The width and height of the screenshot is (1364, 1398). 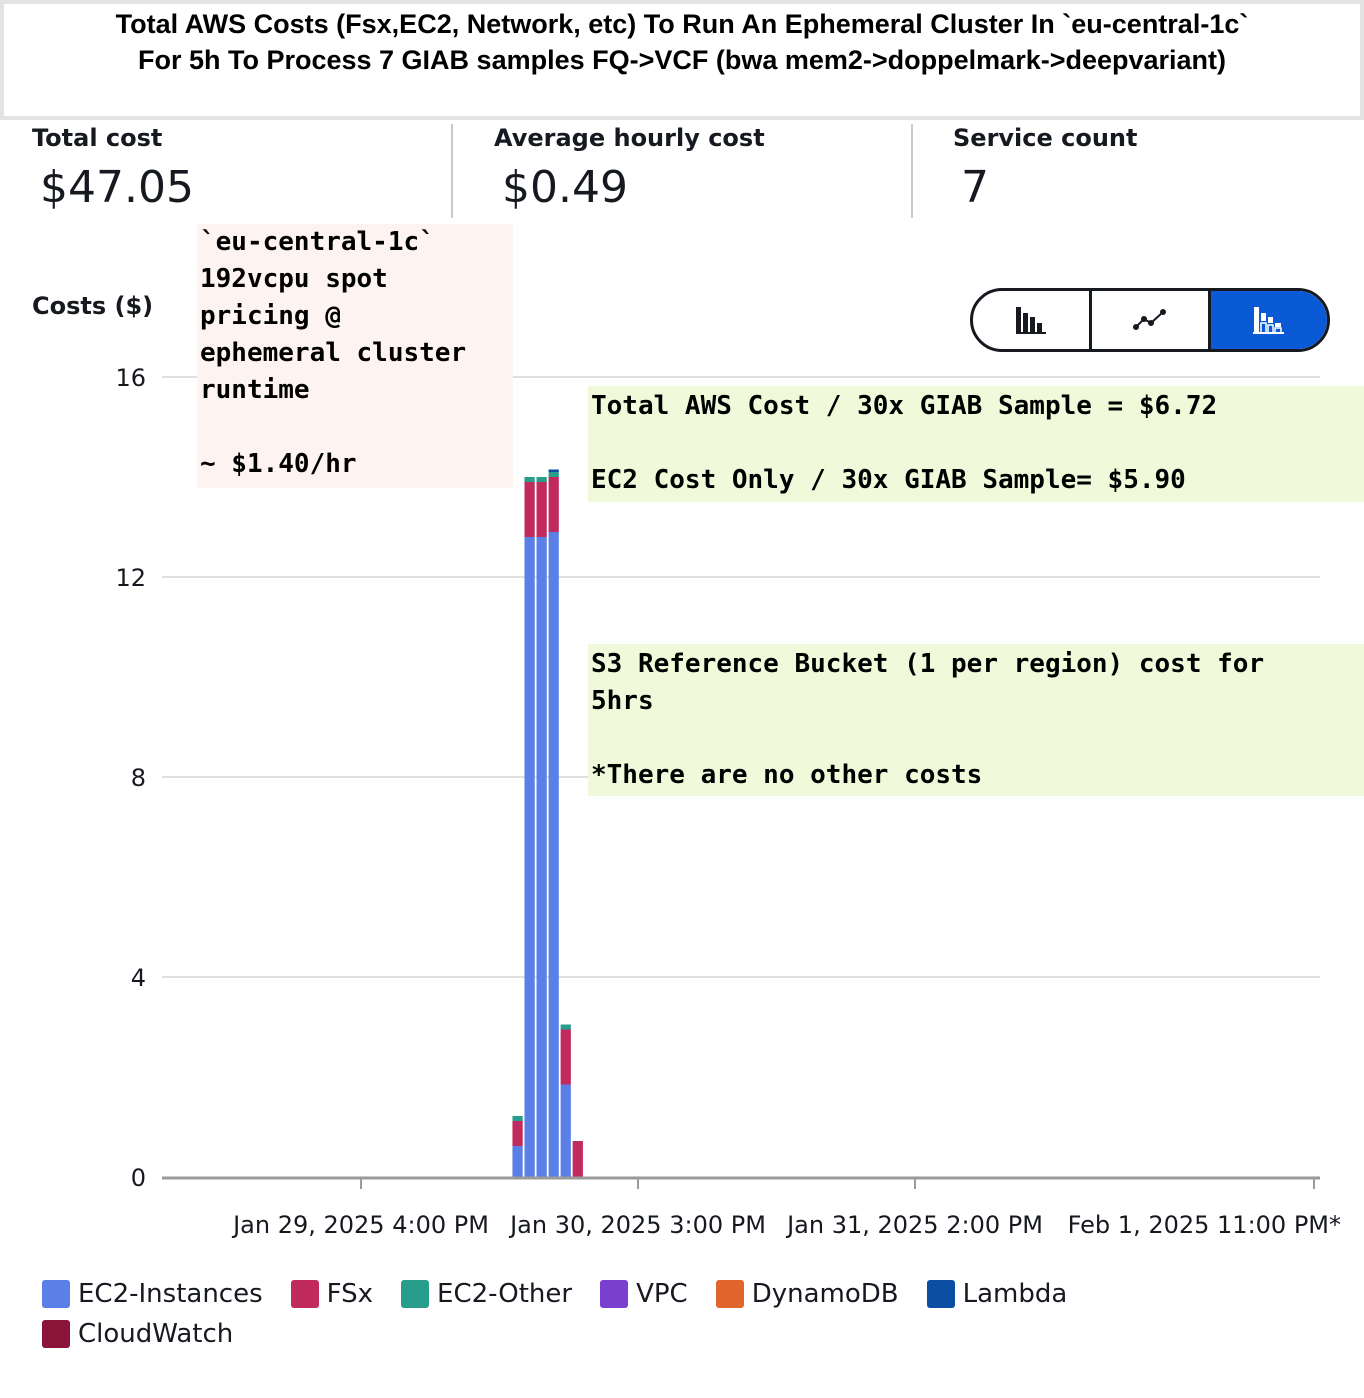 I want to click on metric-service-count: Service count 7, so click(x=1143, y=170).